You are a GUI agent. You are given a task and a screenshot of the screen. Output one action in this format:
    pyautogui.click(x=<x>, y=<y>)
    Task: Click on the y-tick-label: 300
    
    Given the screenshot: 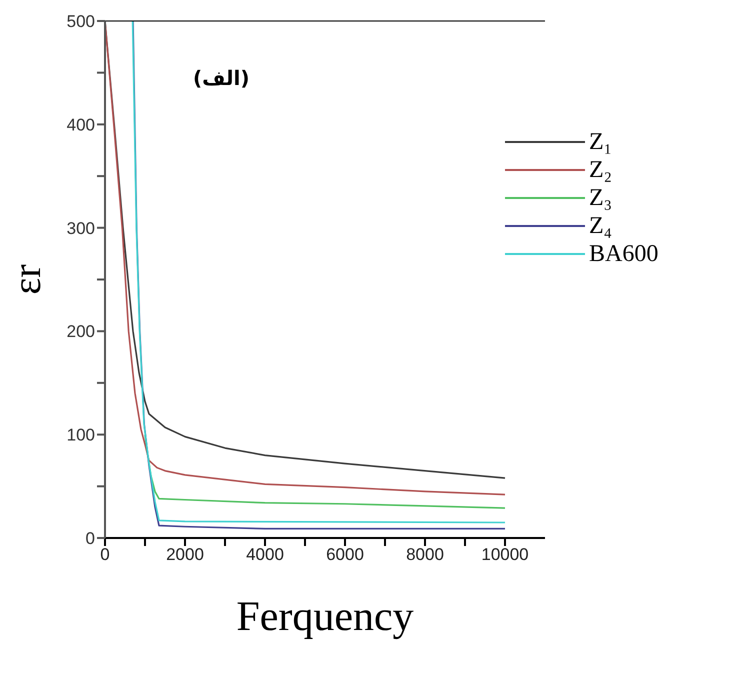 What is the action you would take?
    pyautogui.click(x=80, y=228)
    